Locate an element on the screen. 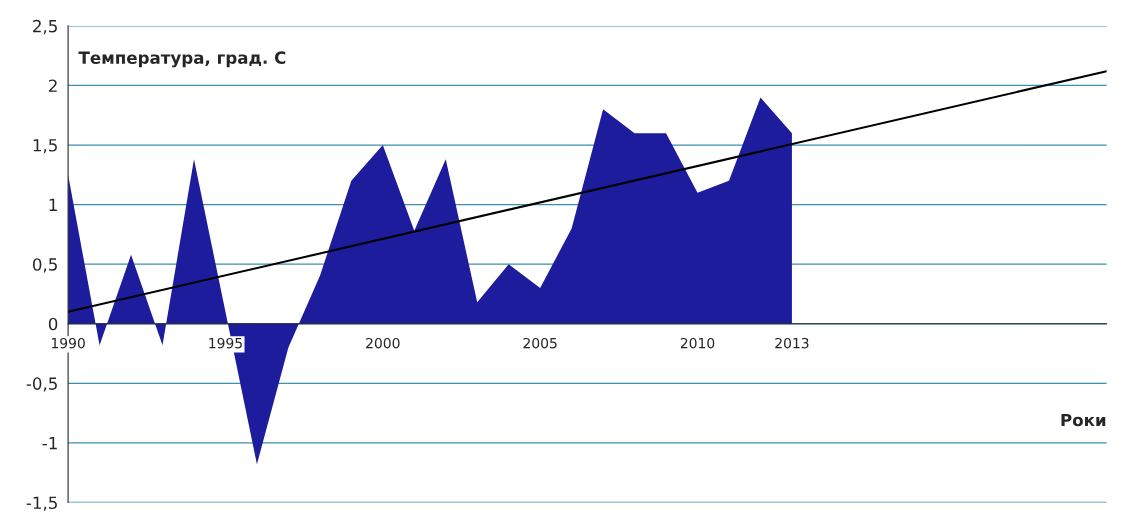  x-axis-title: Роки is located at coordinates (1083, 420).